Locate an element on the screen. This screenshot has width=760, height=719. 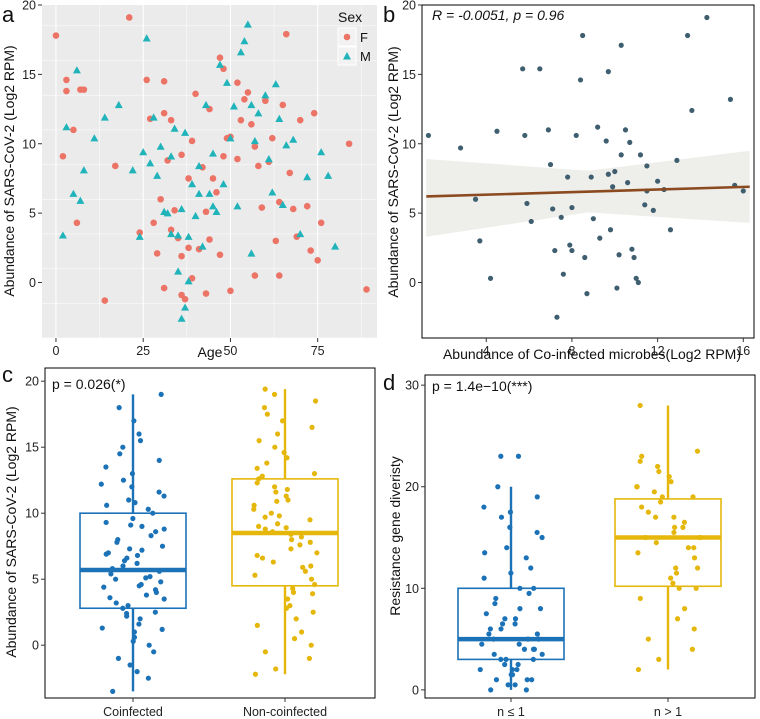
panel-b-ytick-label: 5 is located at coordinates (412, 214).